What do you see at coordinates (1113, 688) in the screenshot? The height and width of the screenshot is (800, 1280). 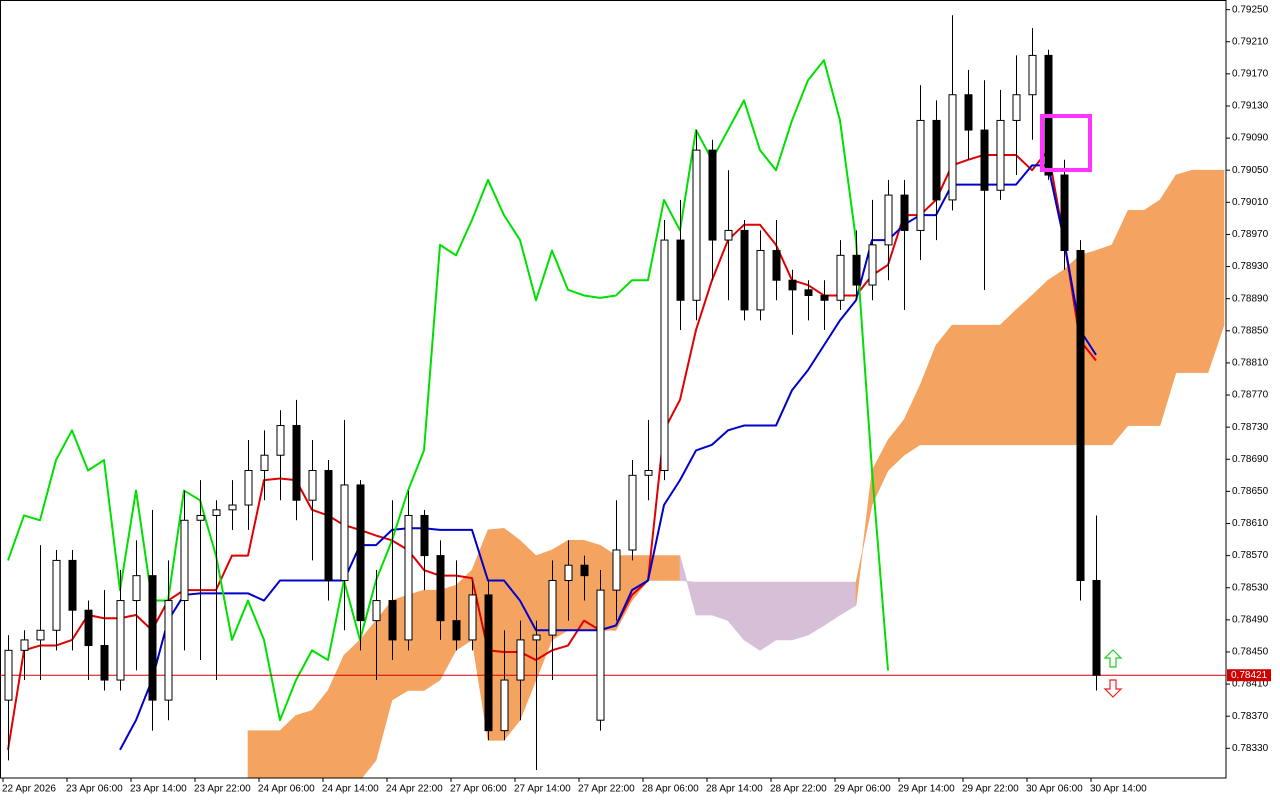 I see `sell-arrow` at bounding box center [1113, 688].